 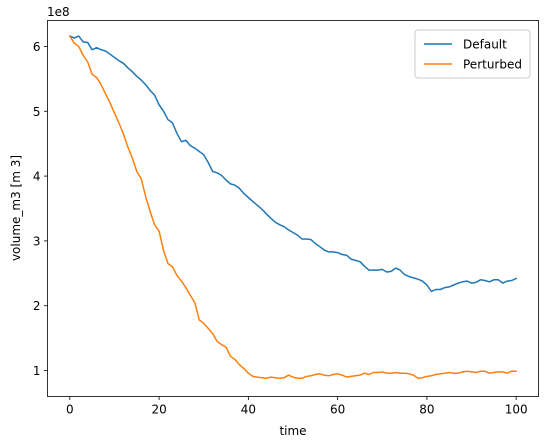 What do you see at coordinates (37, 371) in the screenshot?
I see `y-tick-label: 1` at bounding box center [37, 371].